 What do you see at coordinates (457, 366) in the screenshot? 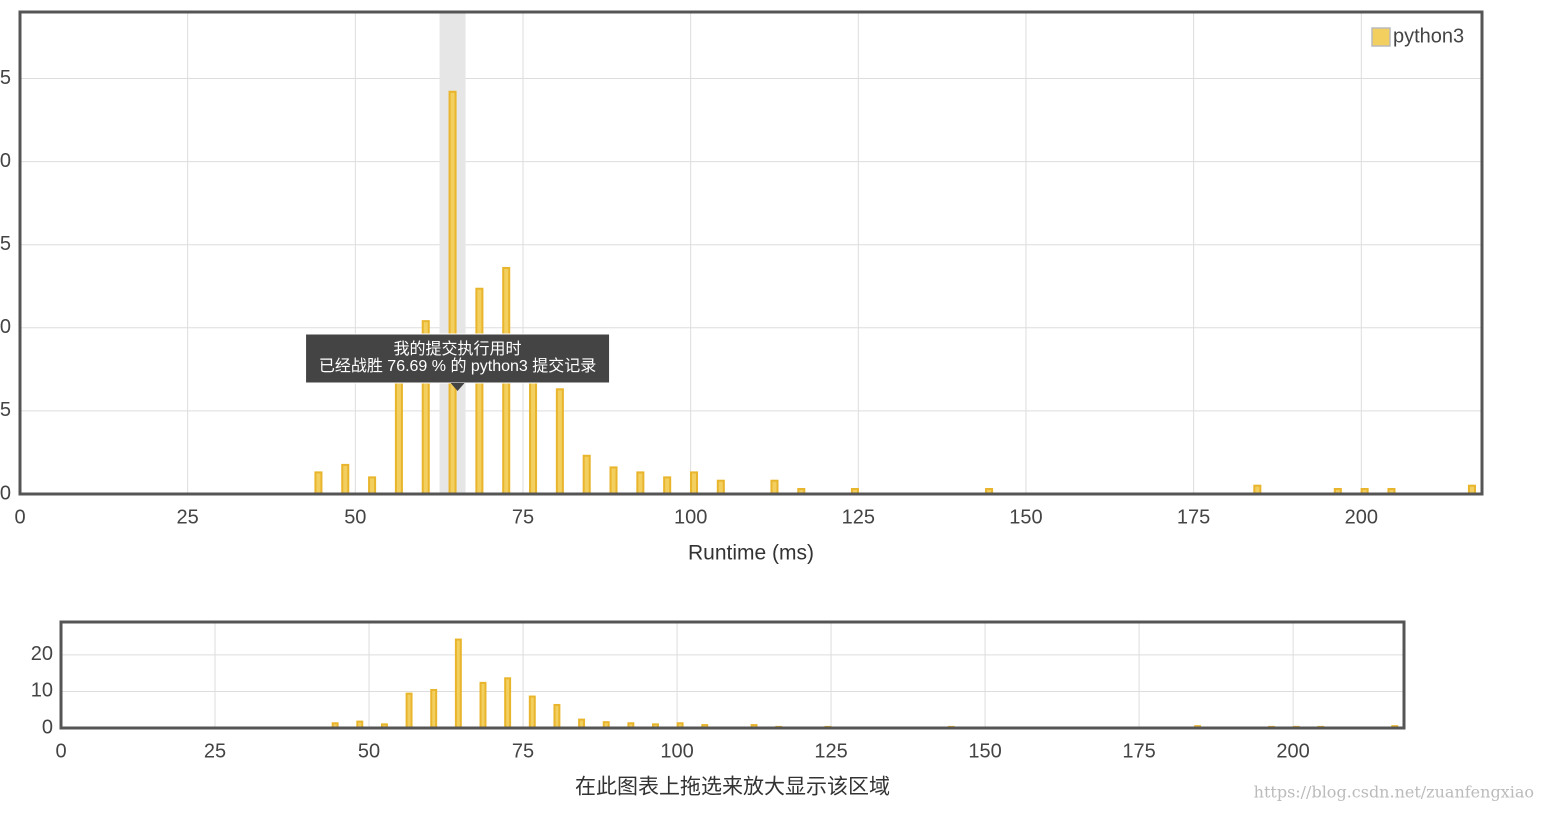
I see `tooltip-text: 已经战胜 76.69 % 的 python3 提交记录` at bounding box center [457, 366].